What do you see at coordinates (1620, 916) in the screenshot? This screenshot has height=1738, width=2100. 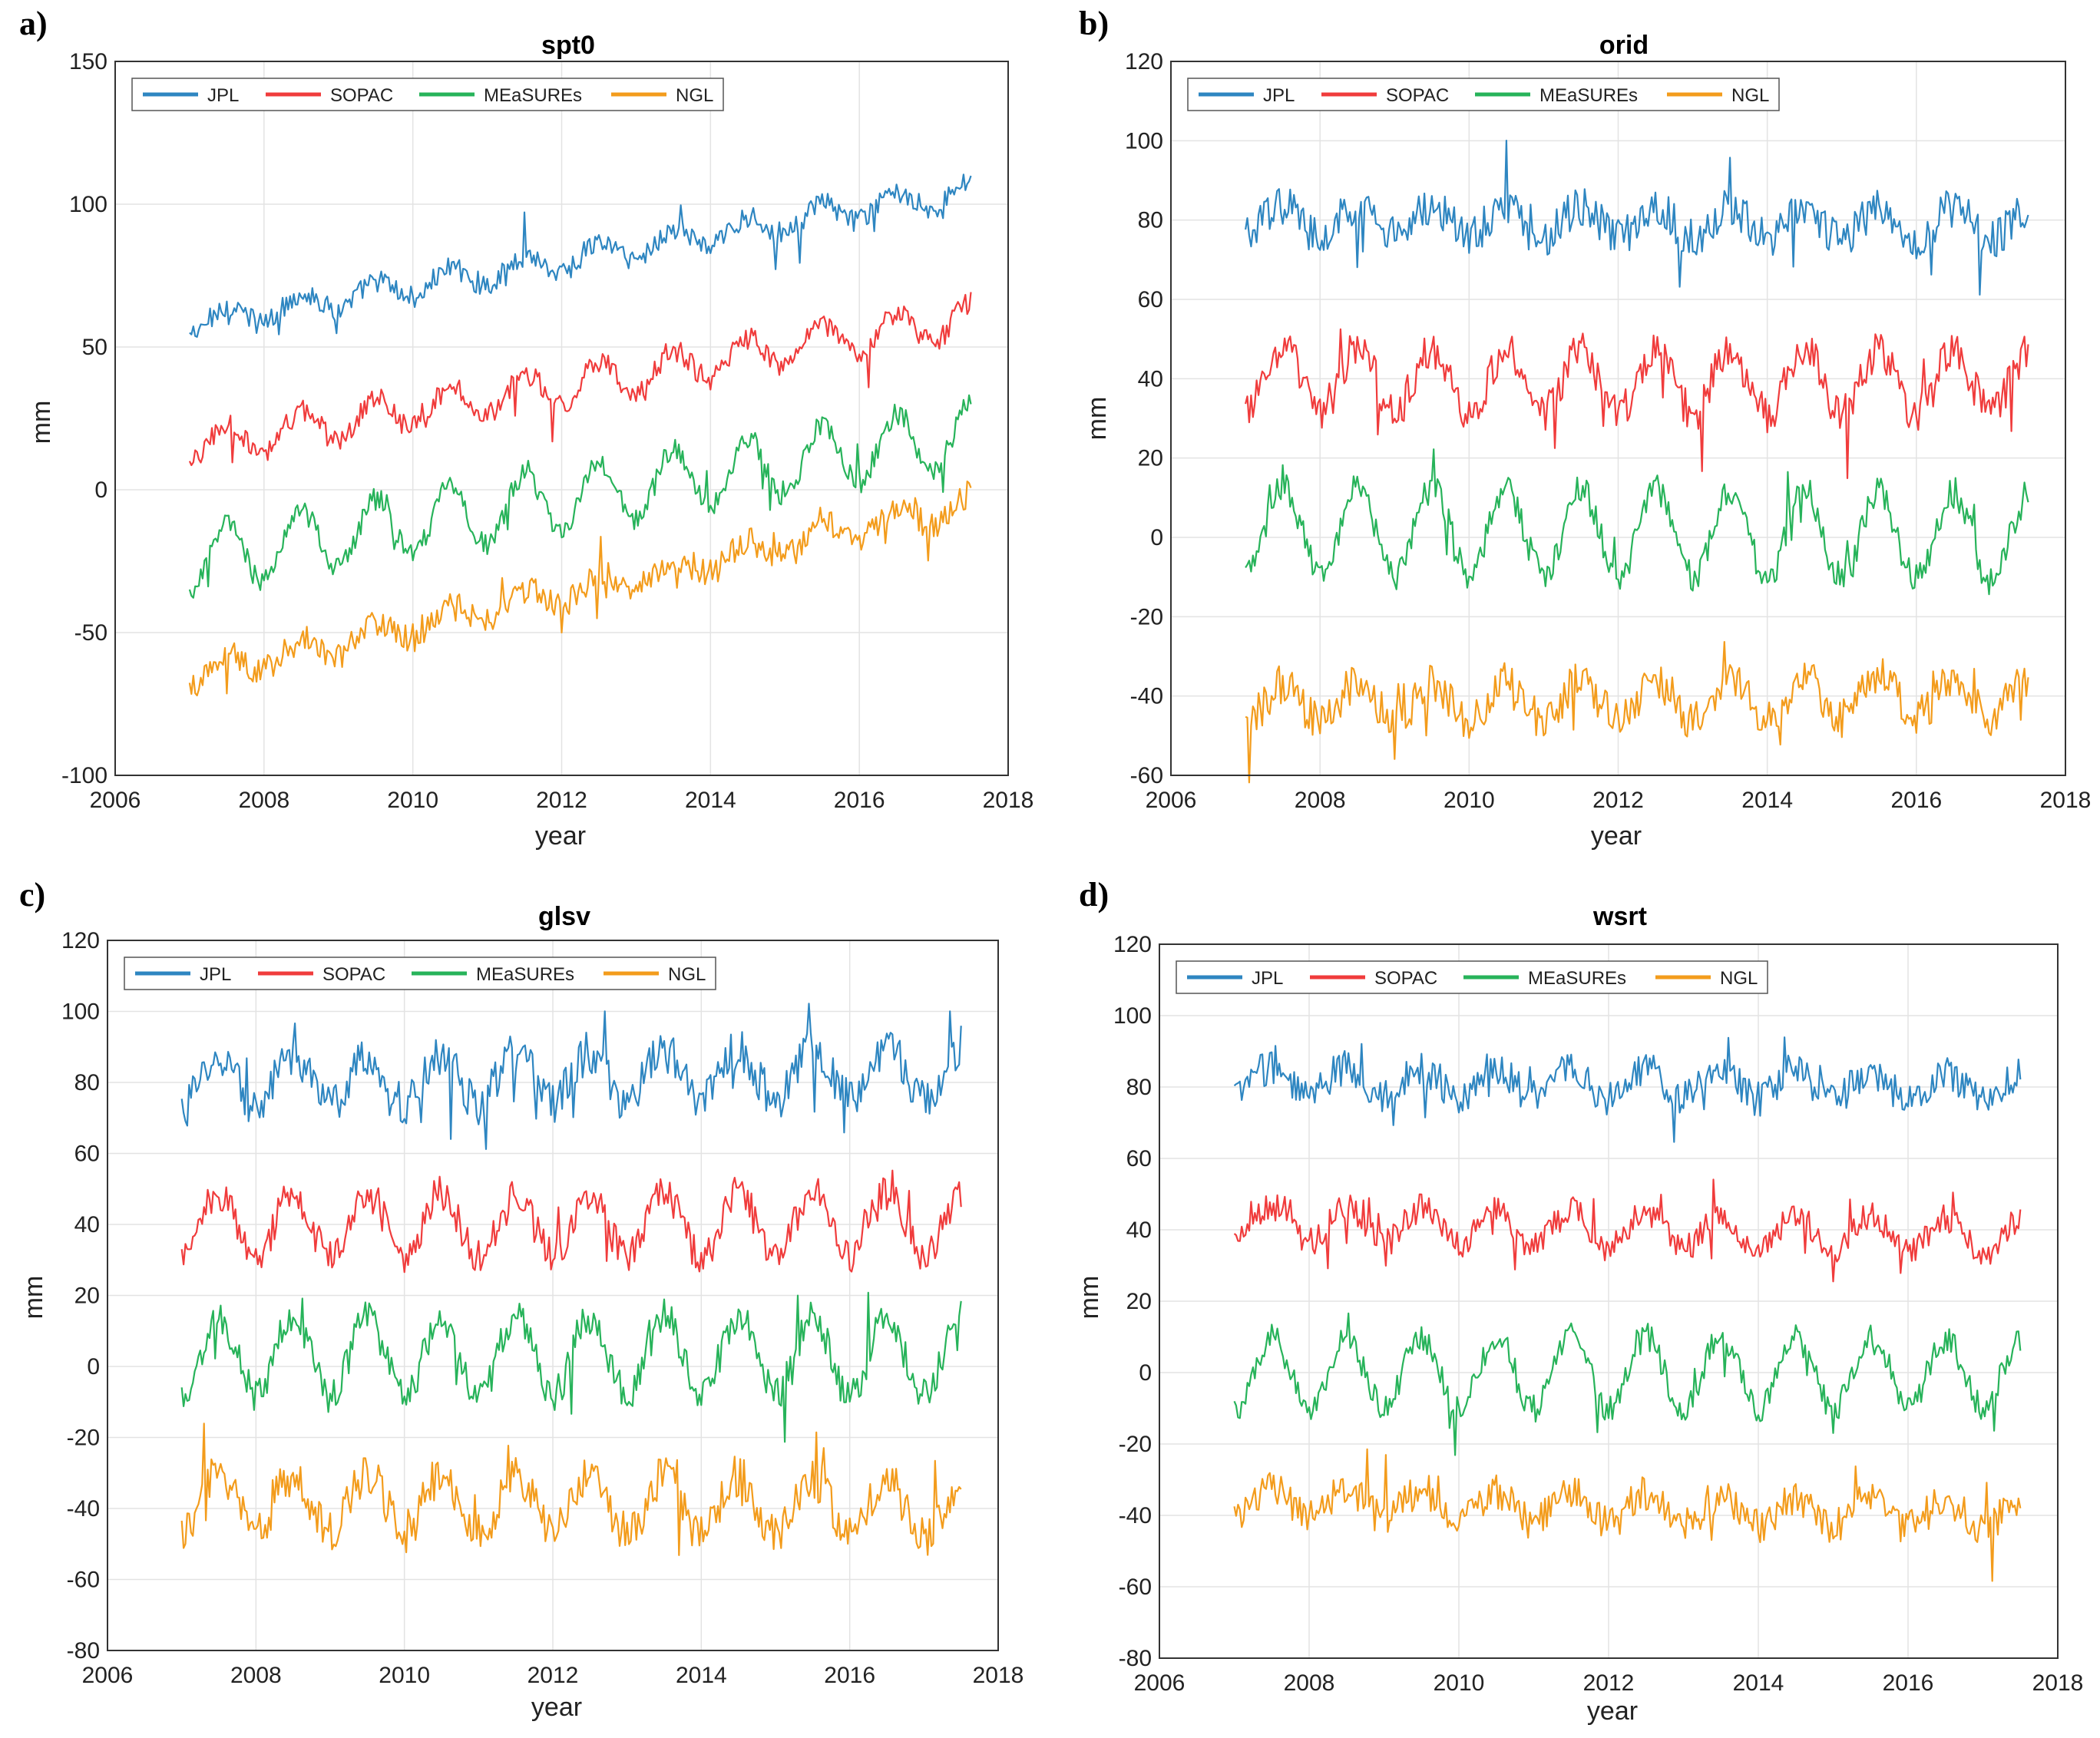 I see `chart-title: wsrt` at bounding box center [1620, 916].